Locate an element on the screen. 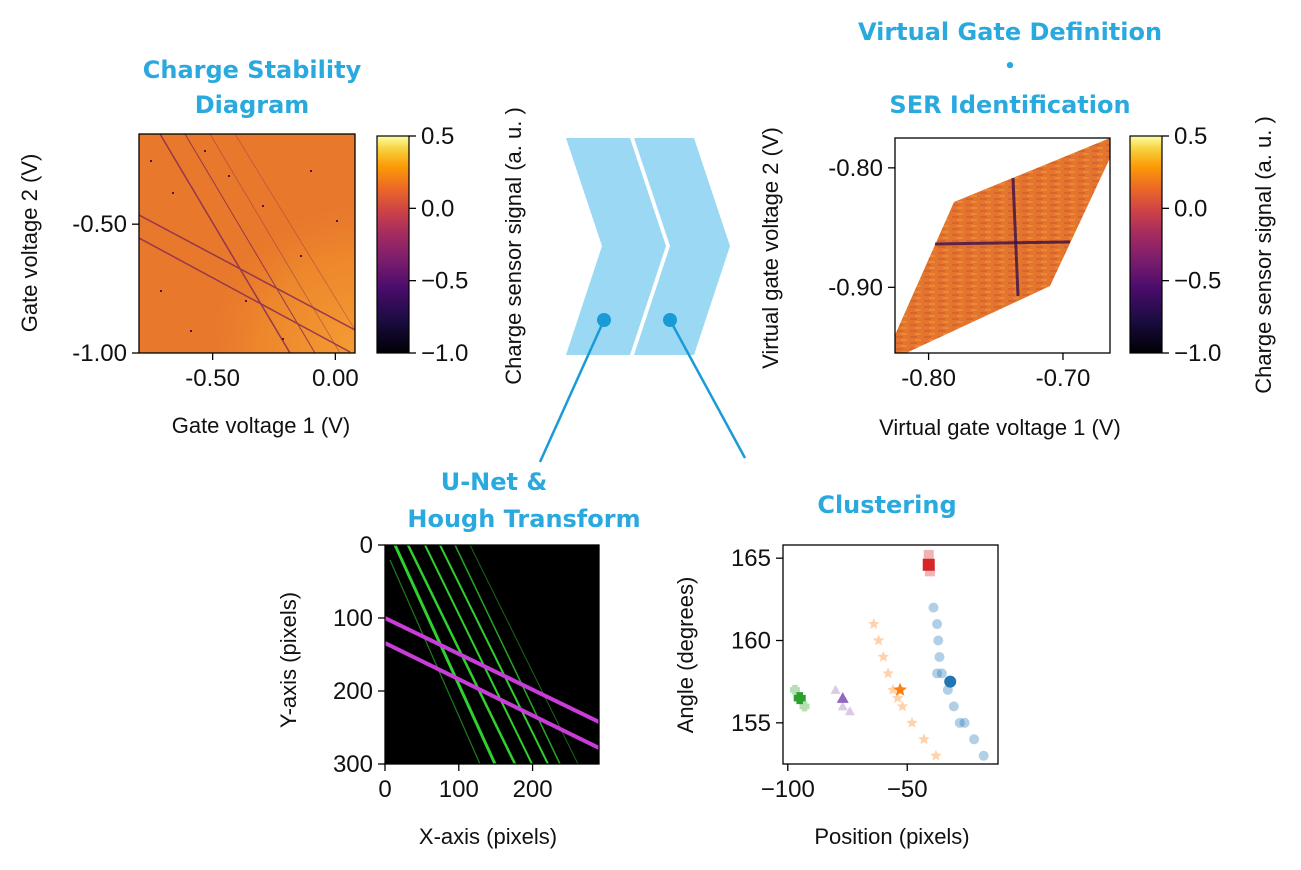 The image size is (1301, 870). process-arrow is located at coordinates (648, 246).